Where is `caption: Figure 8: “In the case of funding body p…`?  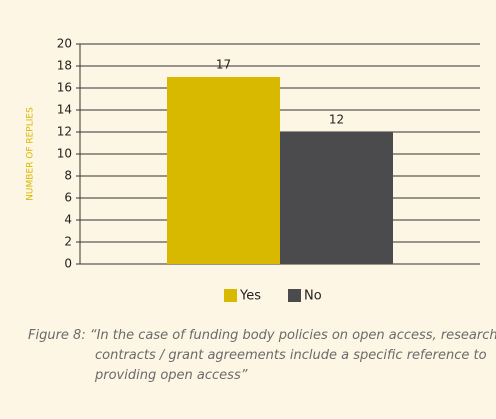
caption: Figure 8: “In the case of funding body p… is located at coordinates (262, 355).